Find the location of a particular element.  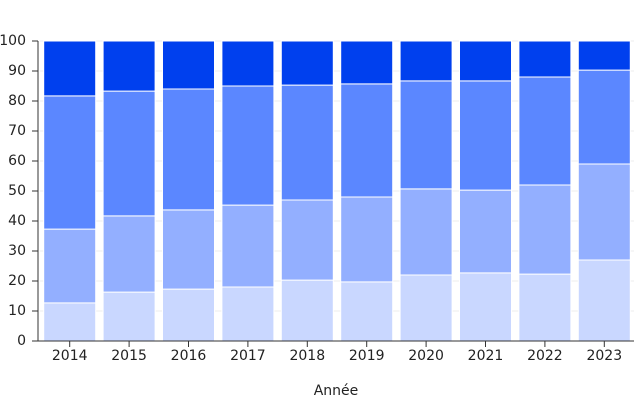

y-tick-label: 80 is located at coordinates (17, 101).